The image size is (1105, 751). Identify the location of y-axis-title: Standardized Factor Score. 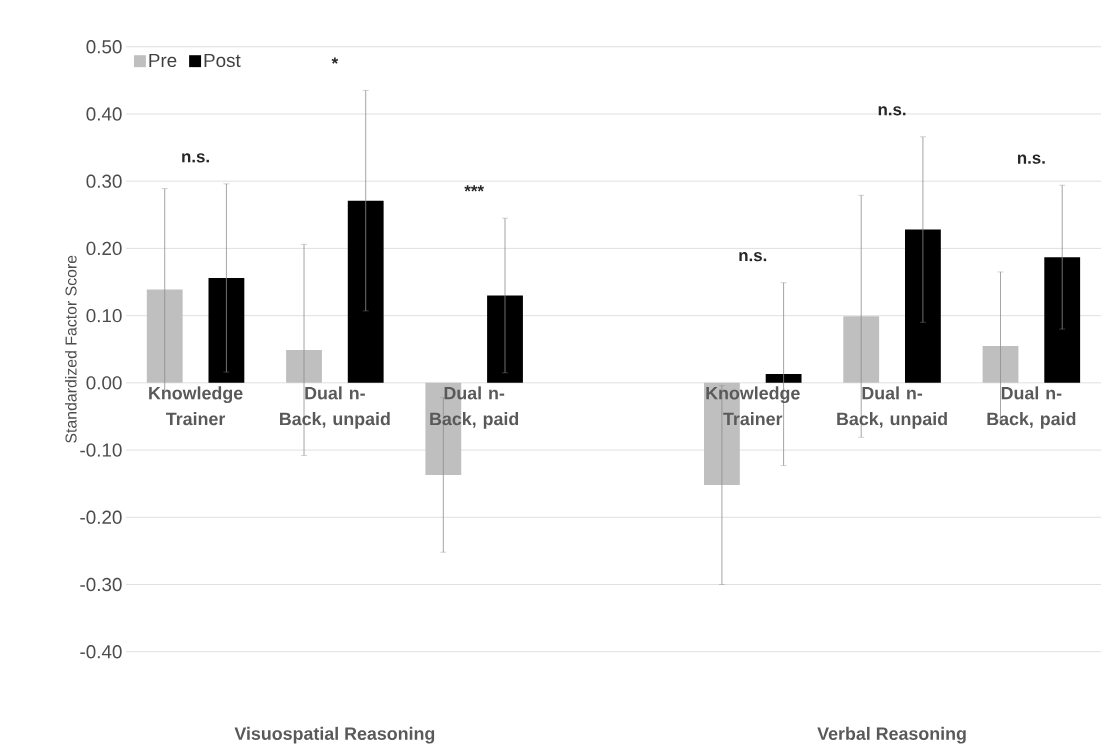
(71, 349).